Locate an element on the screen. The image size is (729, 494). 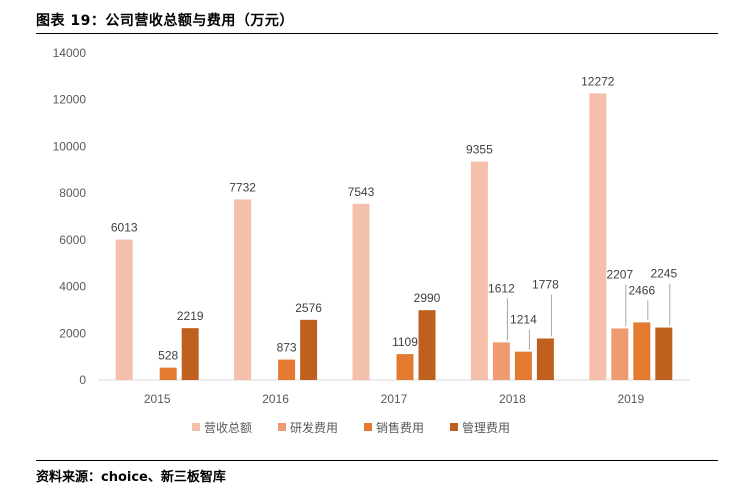
footer-divider is located at coordinates (377, 460).